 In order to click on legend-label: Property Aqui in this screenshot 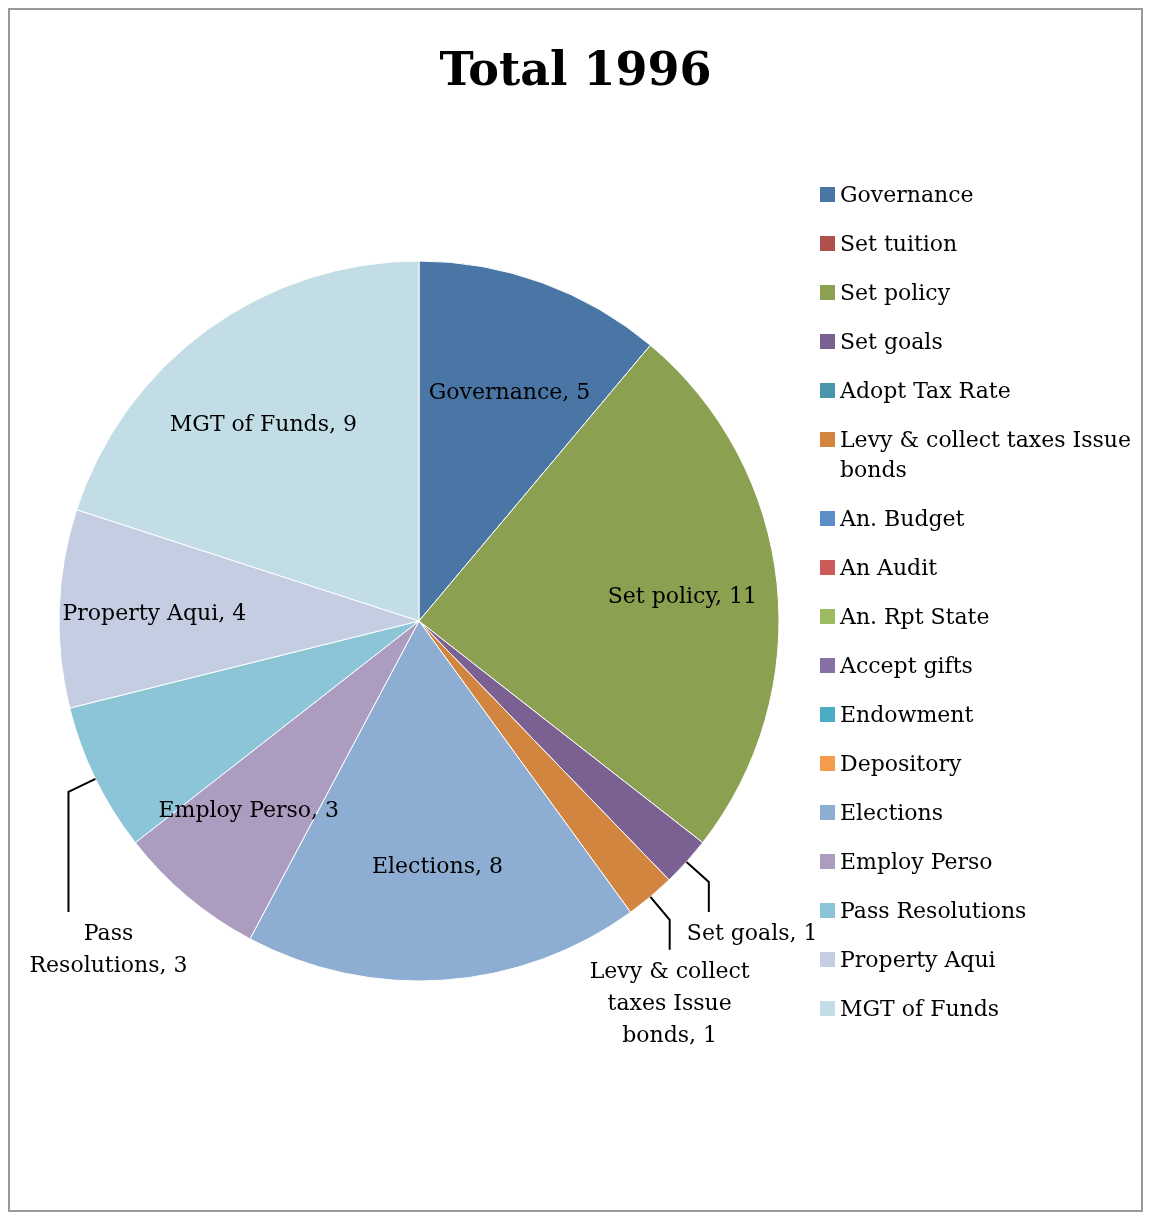, I will do `click(918, 960)`.